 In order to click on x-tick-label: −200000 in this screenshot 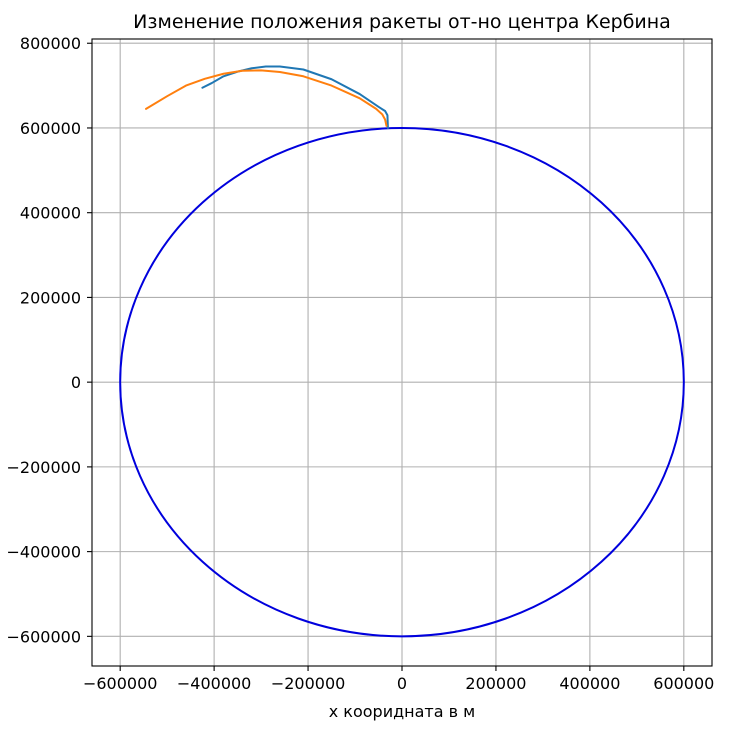, I will do `click(308, 683)`.